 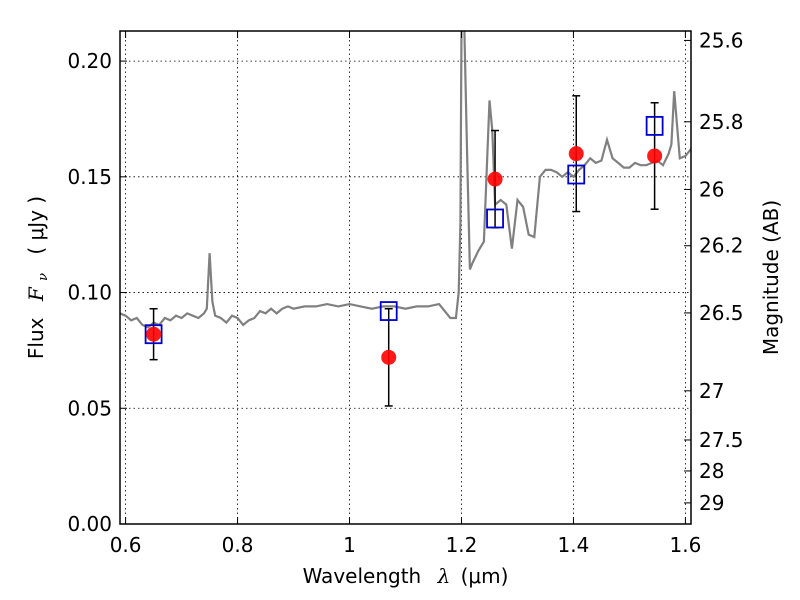 I want to click on x-tick-label: 1.6, so click(x=685, y=545).